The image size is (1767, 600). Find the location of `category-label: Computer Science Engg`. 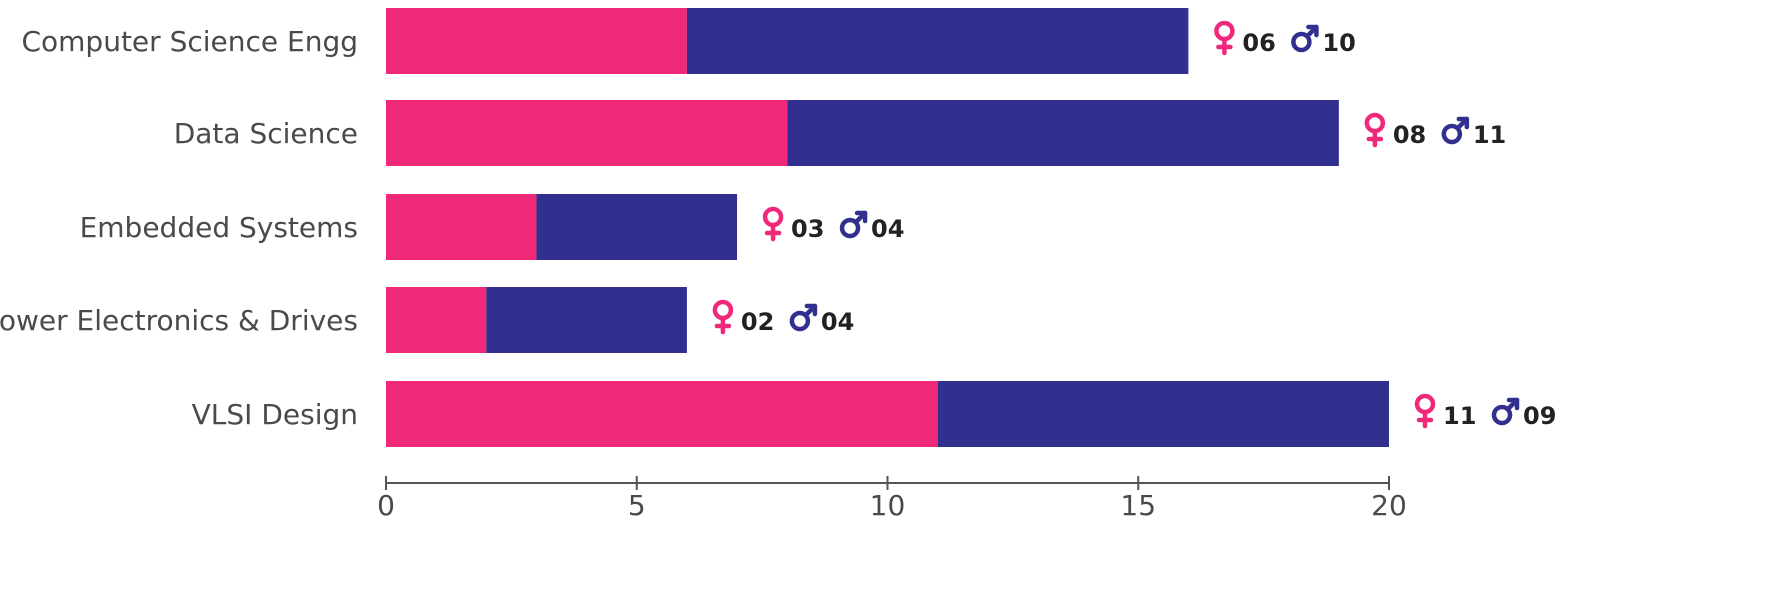

category-label: Computer Science Engg is located at coordinates (189, 41).